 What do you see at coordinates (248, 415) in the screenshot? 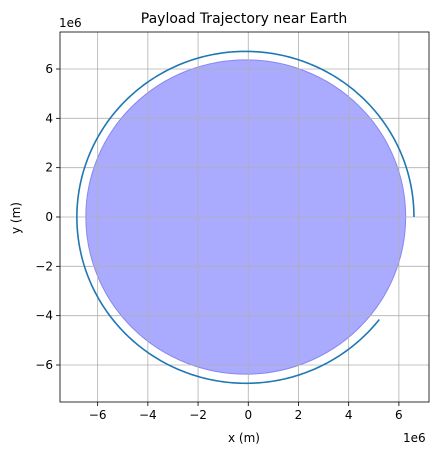
I see `x-tick-label-3: 0` at bounding box center [248, 415].